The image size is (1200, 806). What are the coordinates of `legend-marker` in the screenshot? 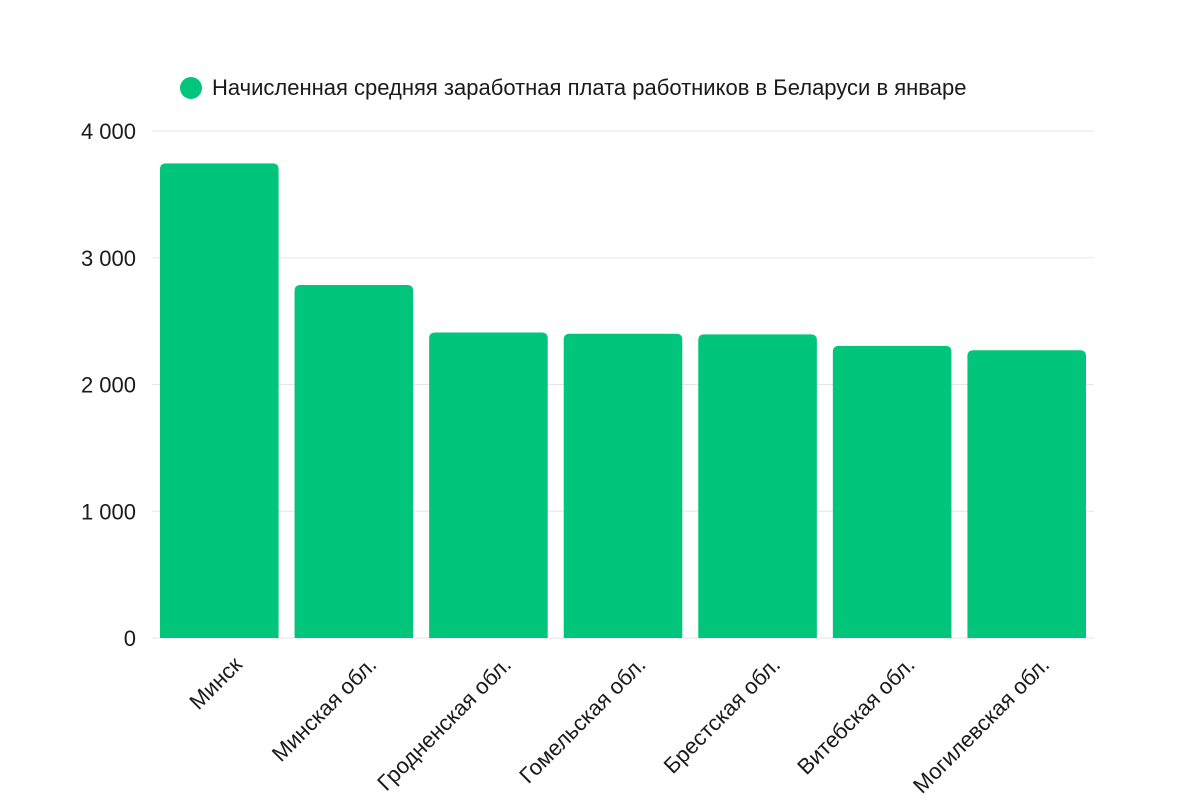 It's located at (191, 88).